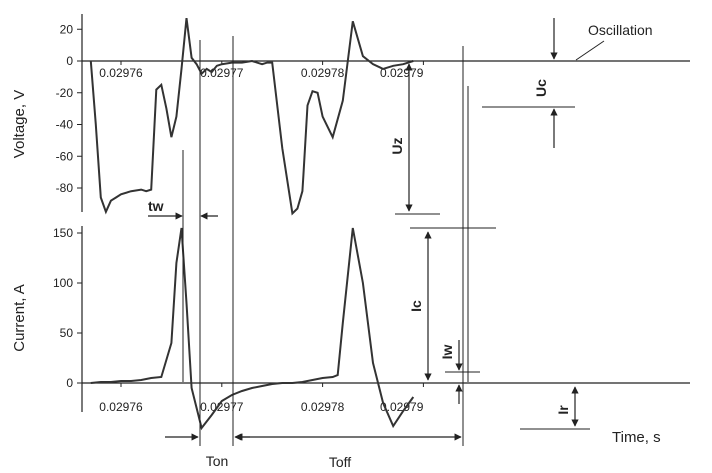 The height and width of the screenshot is (473, 712). Describe the element at coordinates (447, 352) in the screenshot. I see `iw-label: Iw` at that location.